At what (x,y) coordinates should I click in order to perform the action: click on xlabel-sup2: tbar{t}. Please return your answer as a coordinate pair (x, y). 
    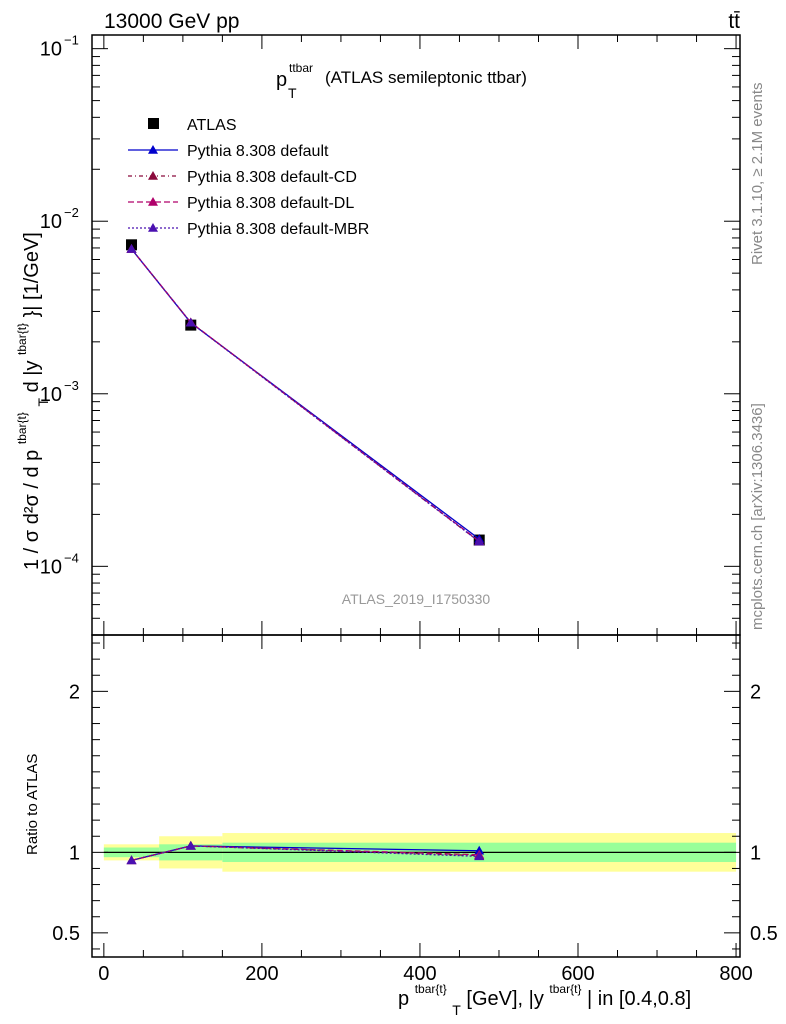
    Looking at the image, I should click on (565, 989).